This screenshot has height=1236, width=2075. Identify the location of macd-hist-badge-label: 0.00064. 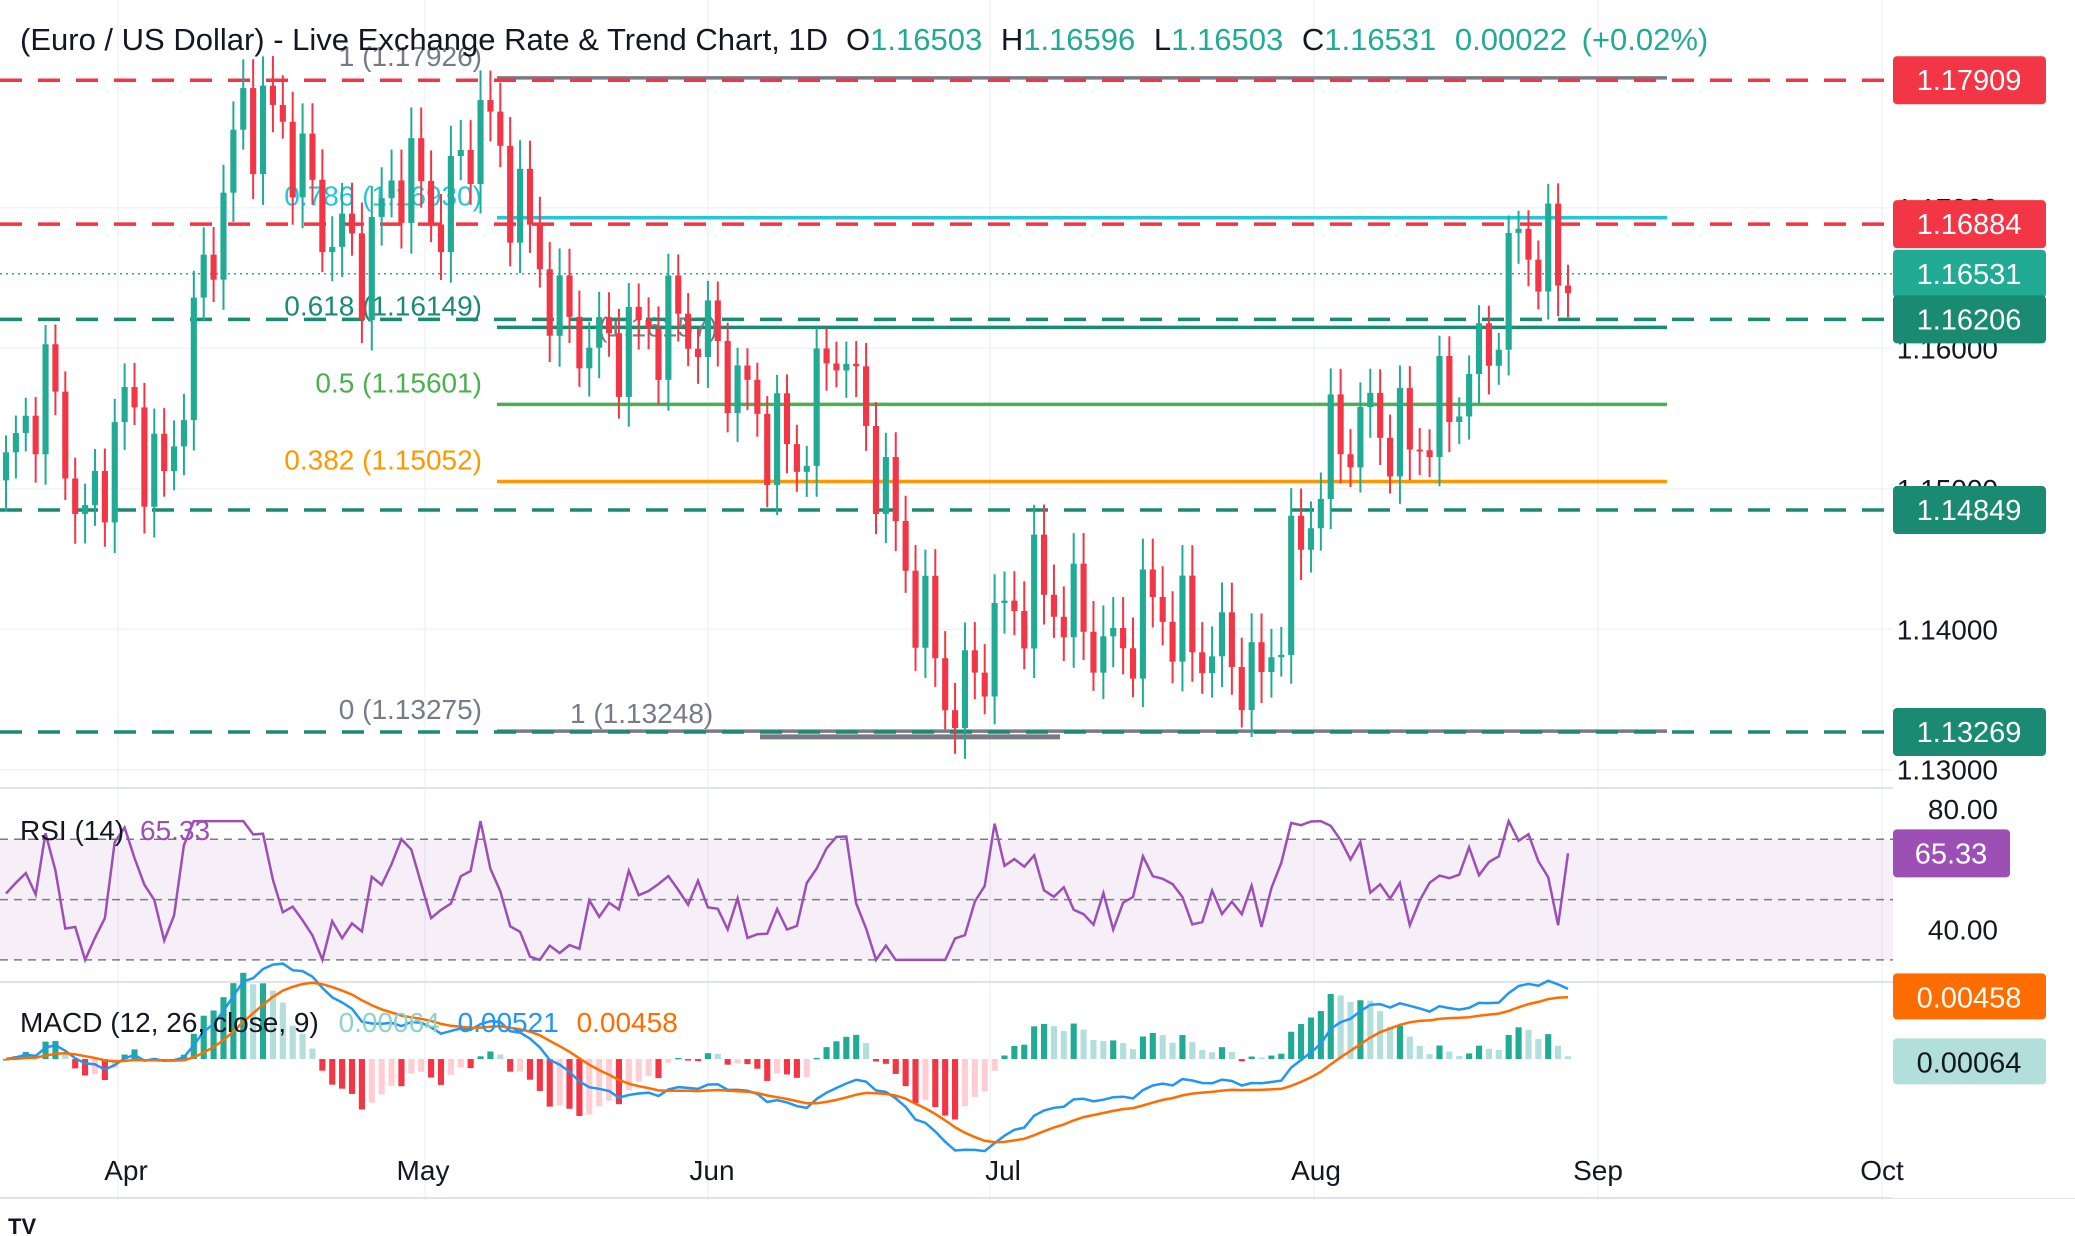
(1969, 1063).